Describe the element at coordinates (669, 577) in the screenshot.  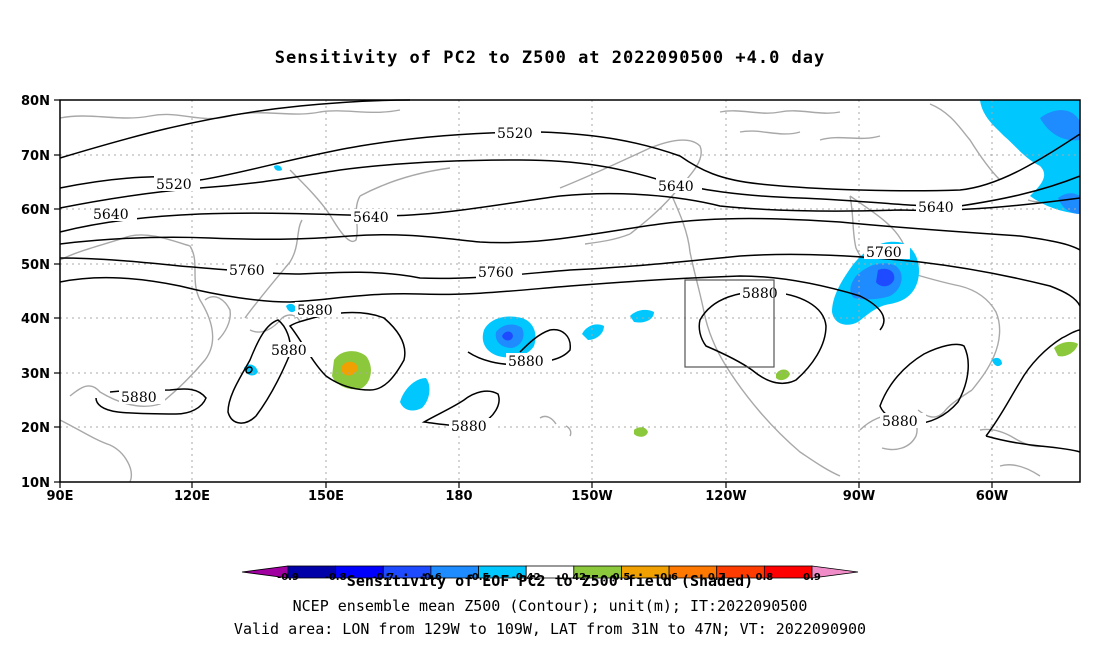
I see `colorbar-tick-label: 0.6` at that location.